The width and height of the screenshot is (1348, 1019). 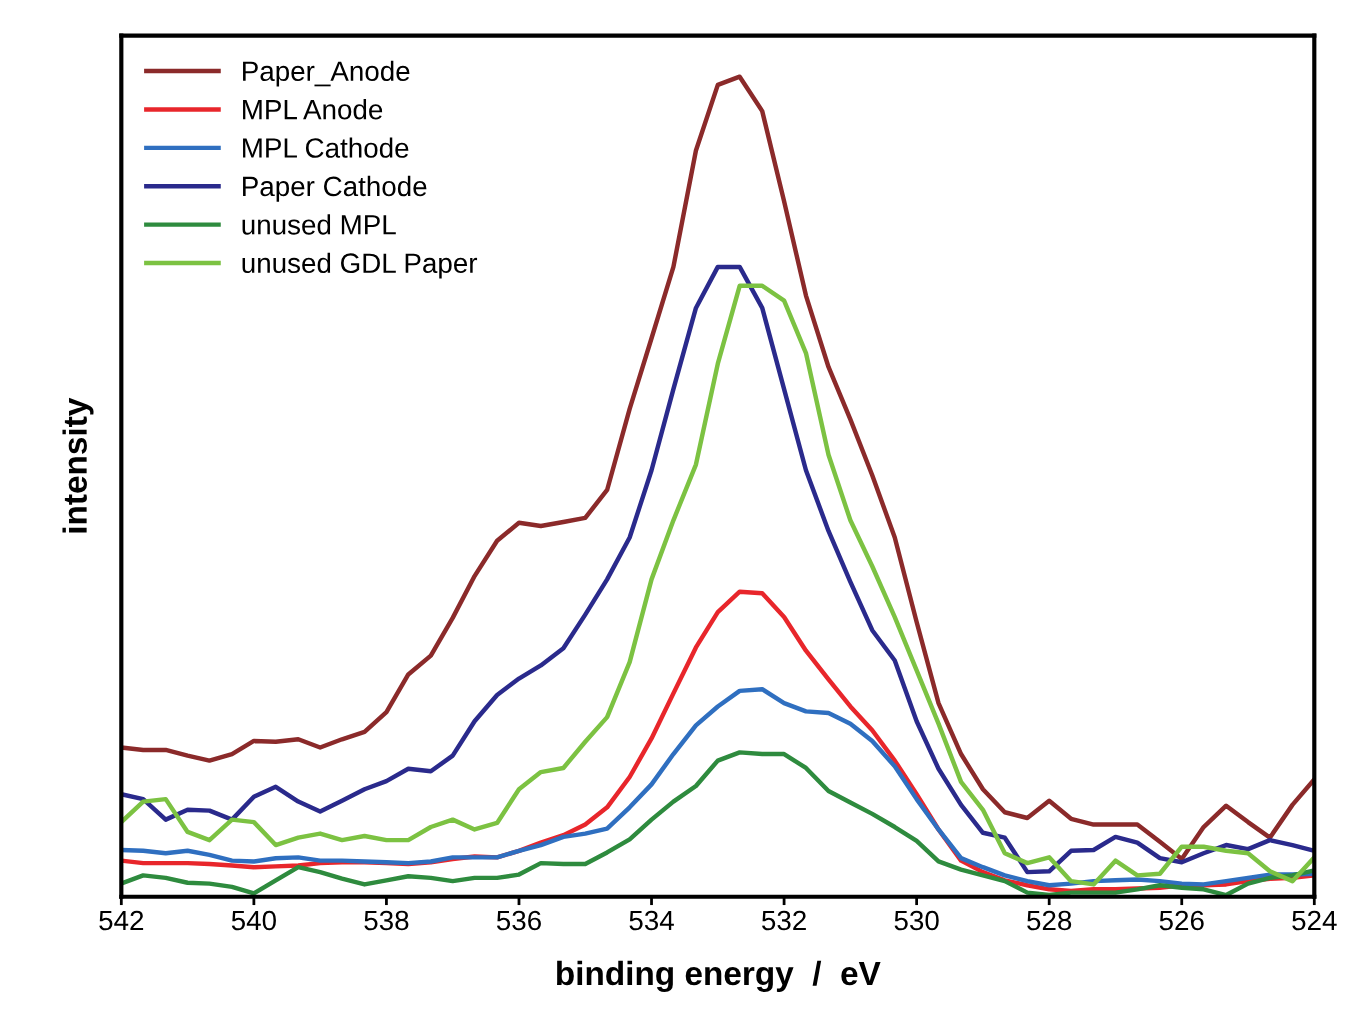 What do you see at coordinates (1314, 920) in the screenshot?
I see `x-tick-label: 524` at bounding box center [1314, 920].